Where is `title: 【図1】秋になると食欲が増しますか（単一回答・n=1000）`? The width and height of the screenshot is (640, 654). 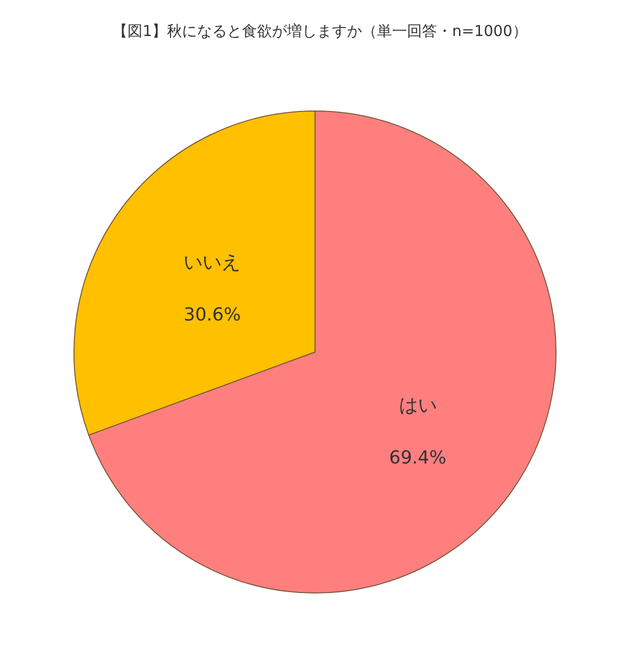 title: 【図1】秋になると食欲が増しますか（単一回答・n=1000） is located at coordinates (320, 31).